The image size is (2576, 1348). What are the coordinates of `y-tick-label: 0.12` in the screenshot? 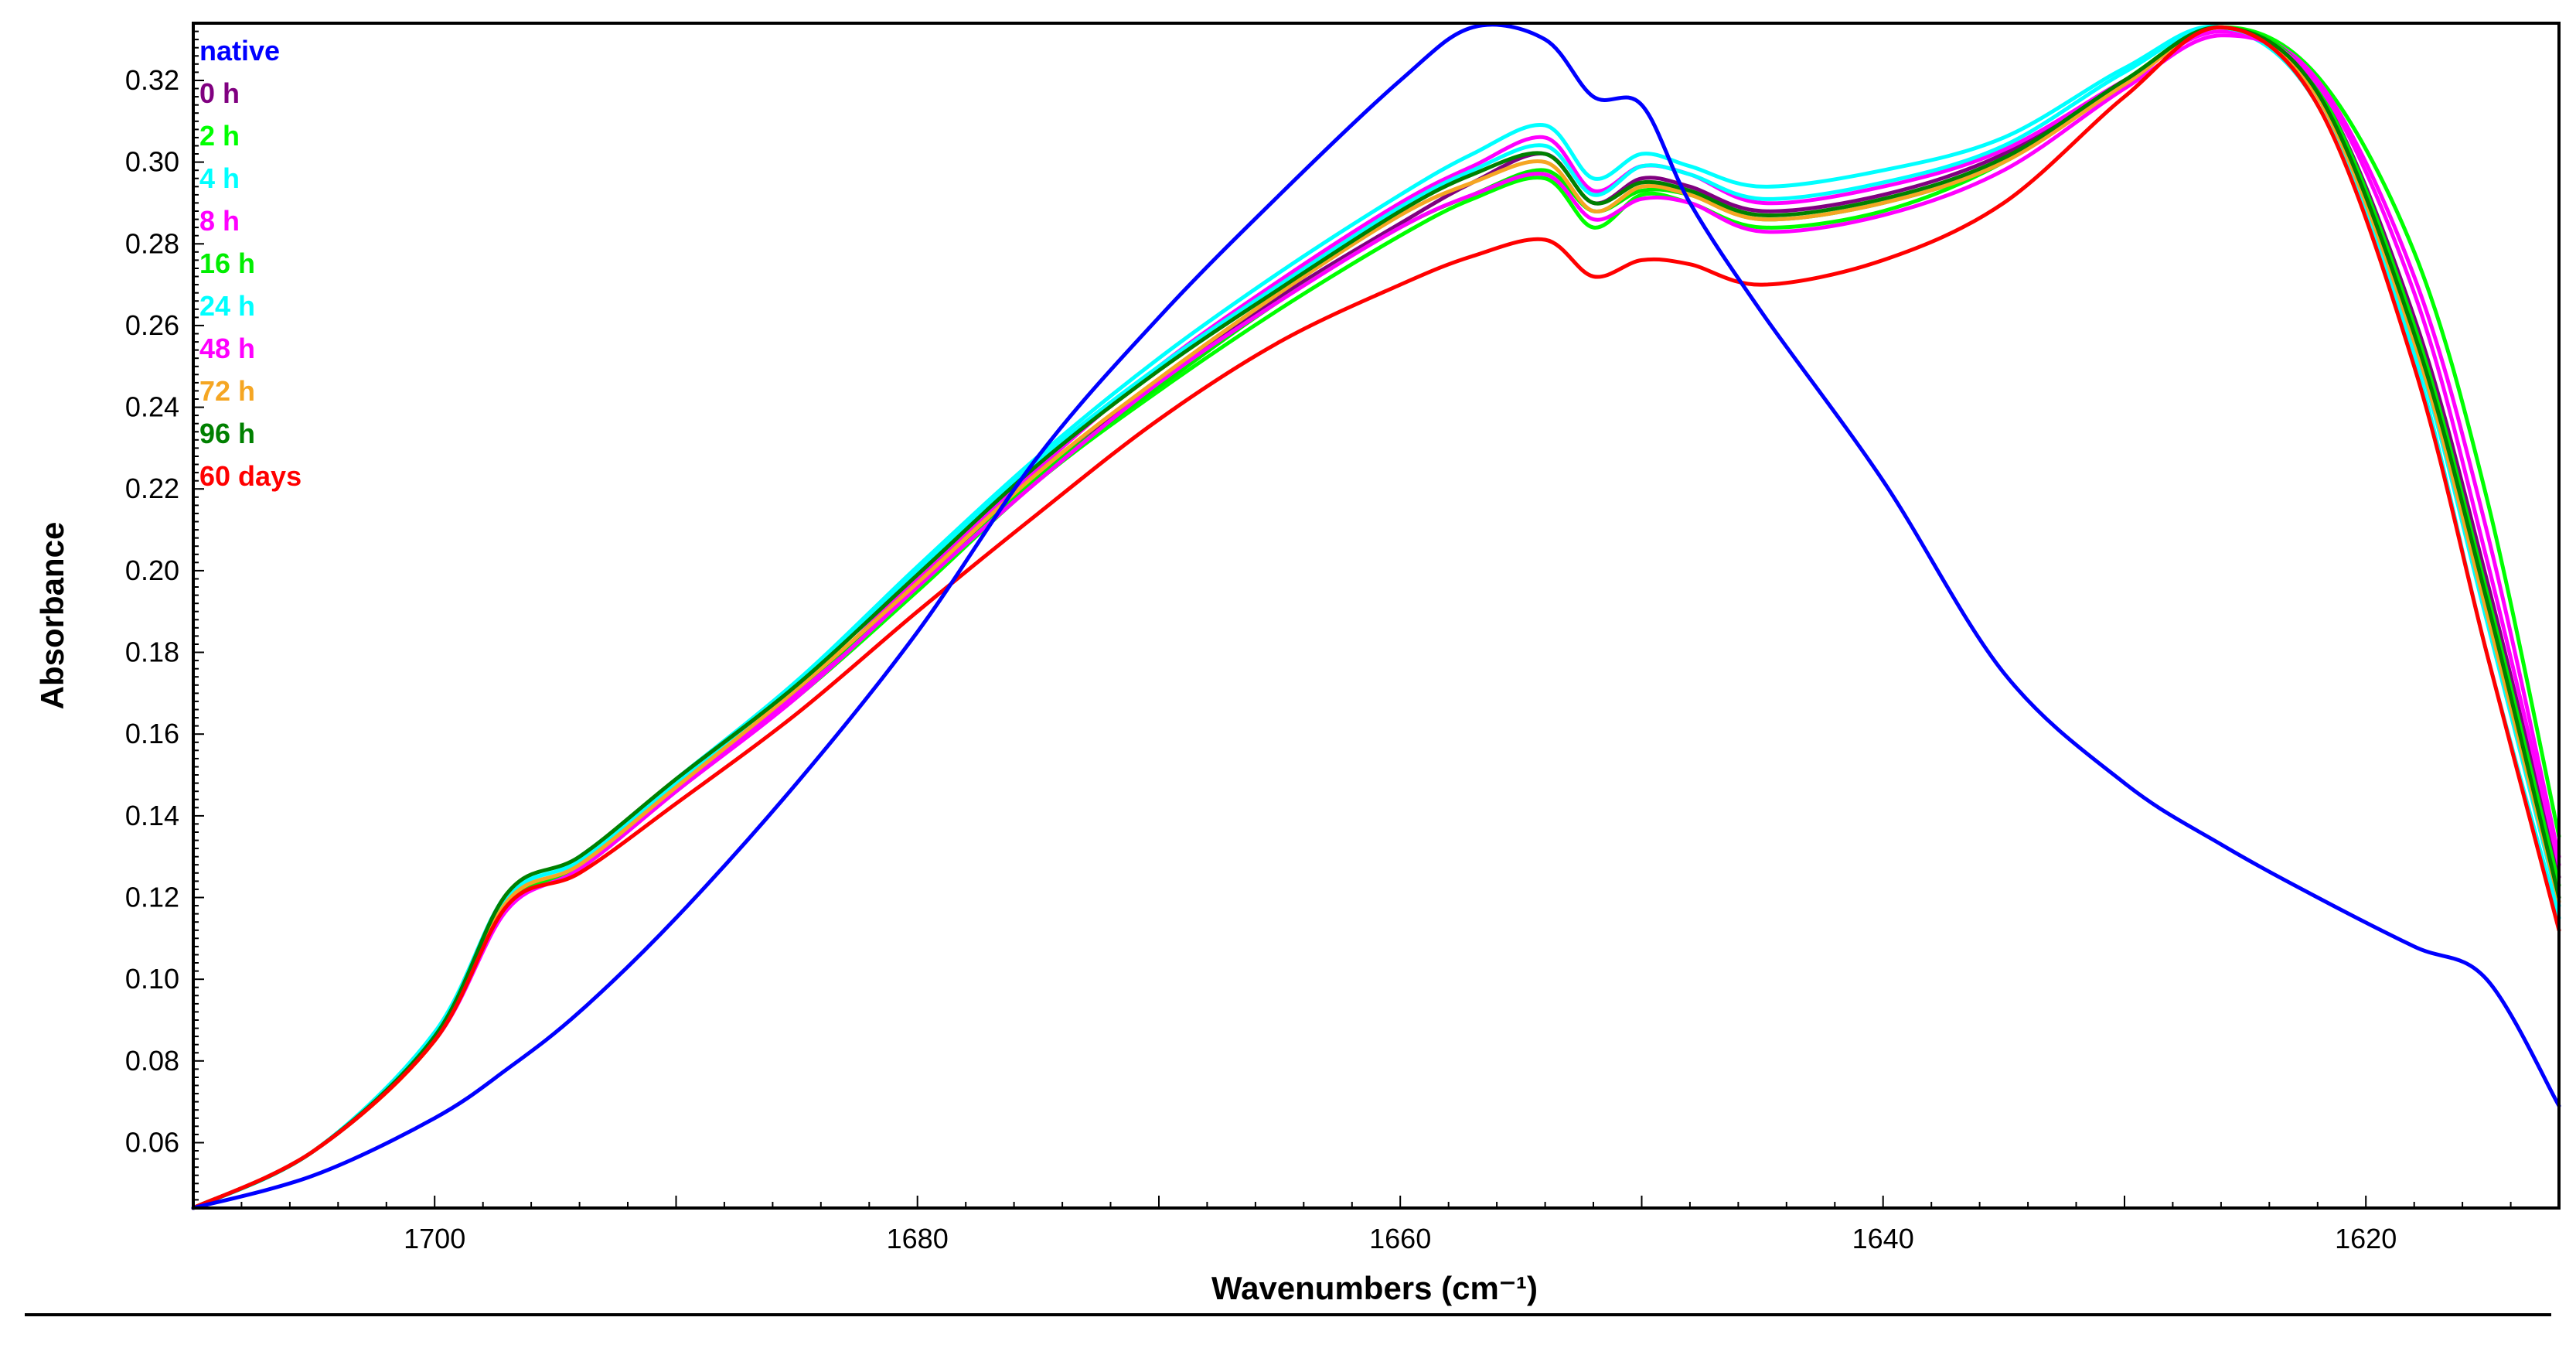 It's located at (152, 897).